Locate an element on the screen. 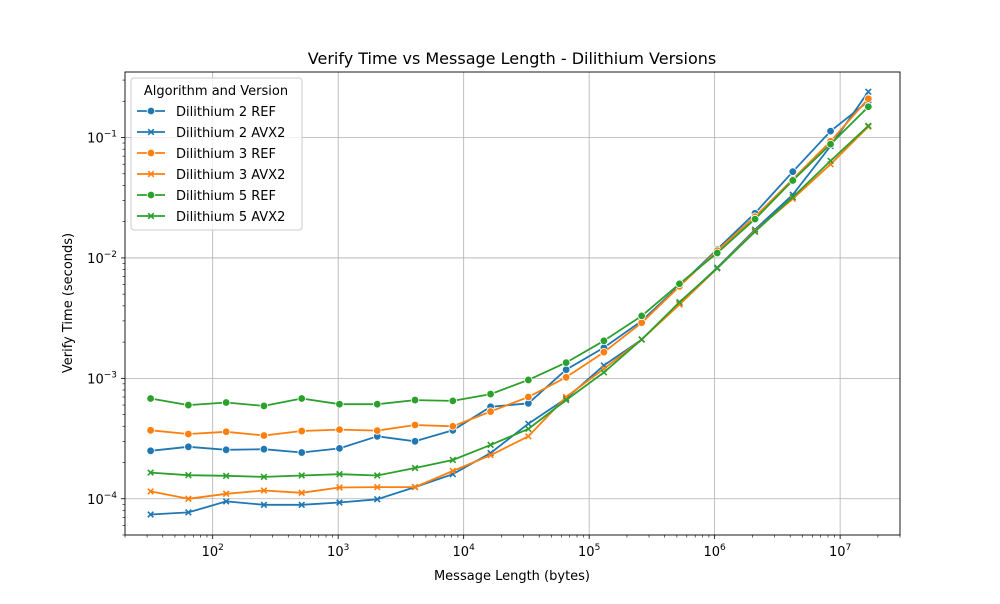  legend-entry-label: Dilithium 3 AVX2 is located at coordinates (230, 175).